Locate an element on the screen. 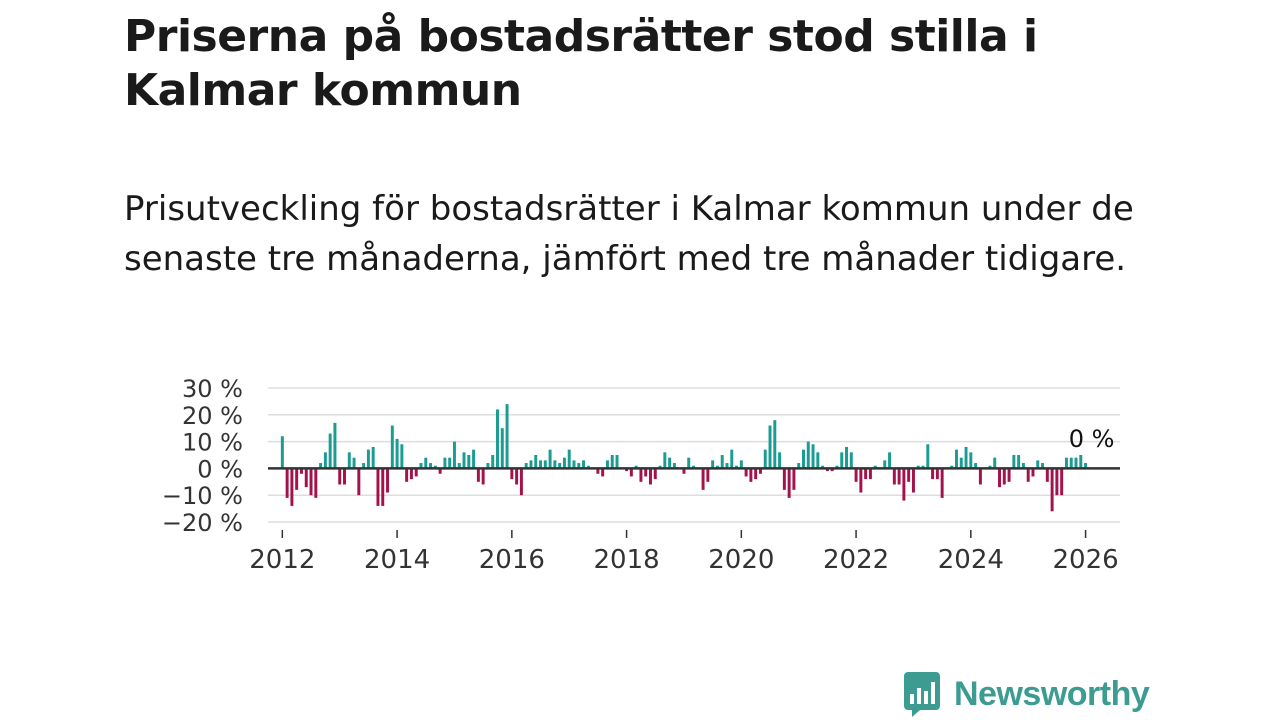 This screenshot has height=720, width=1280. bars is located at coordinates (684, 458).